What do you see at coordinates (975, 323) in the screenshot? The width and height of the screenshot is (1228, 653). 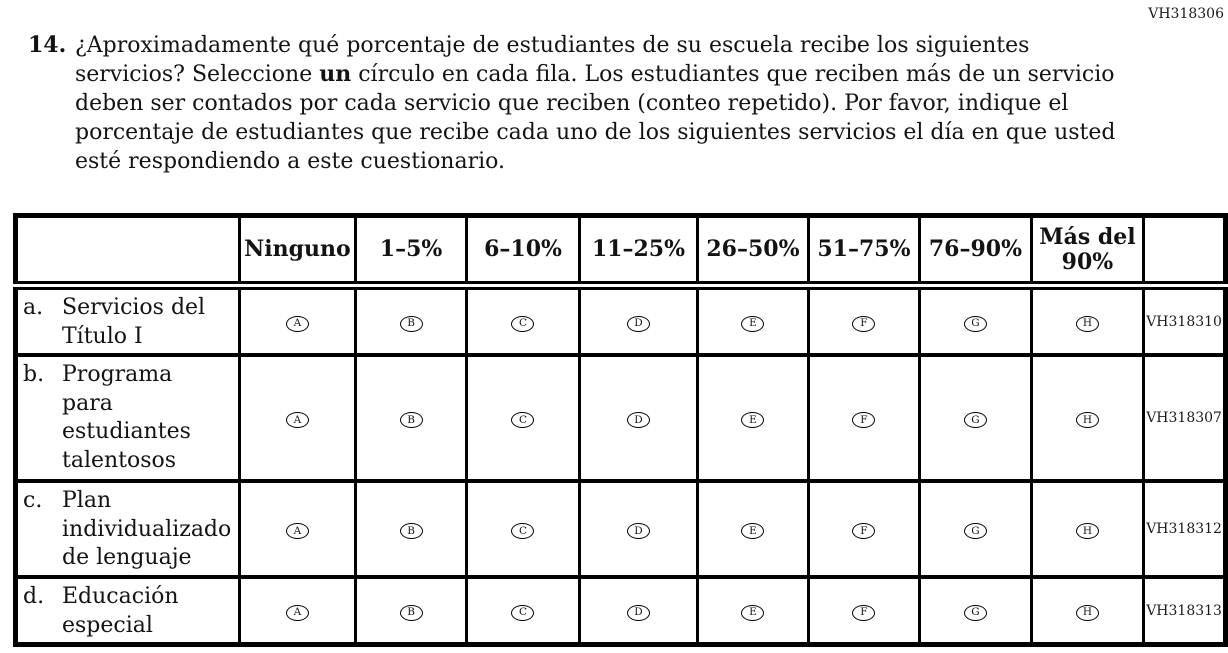 I see `answer-circle-a-G: G` at bounding box center [975, 323].